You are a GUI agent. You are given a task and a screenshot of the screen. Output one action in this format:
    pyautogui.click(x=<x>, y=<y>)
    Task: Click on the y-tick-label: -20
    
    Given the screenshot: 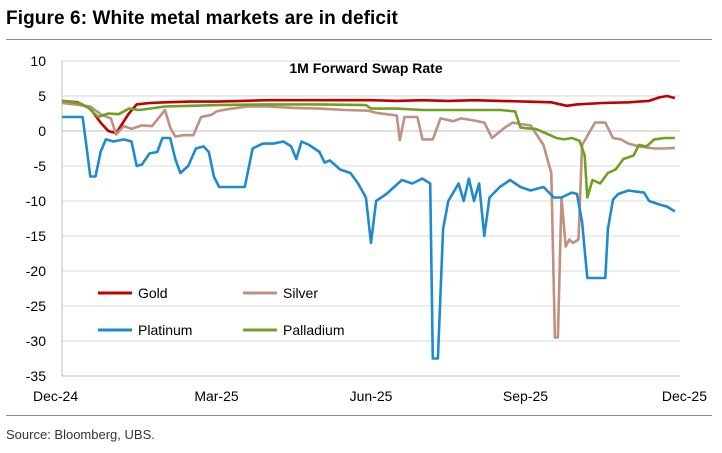 What is the action you would take?
    pyautogui.click(x=36, y=271)
    